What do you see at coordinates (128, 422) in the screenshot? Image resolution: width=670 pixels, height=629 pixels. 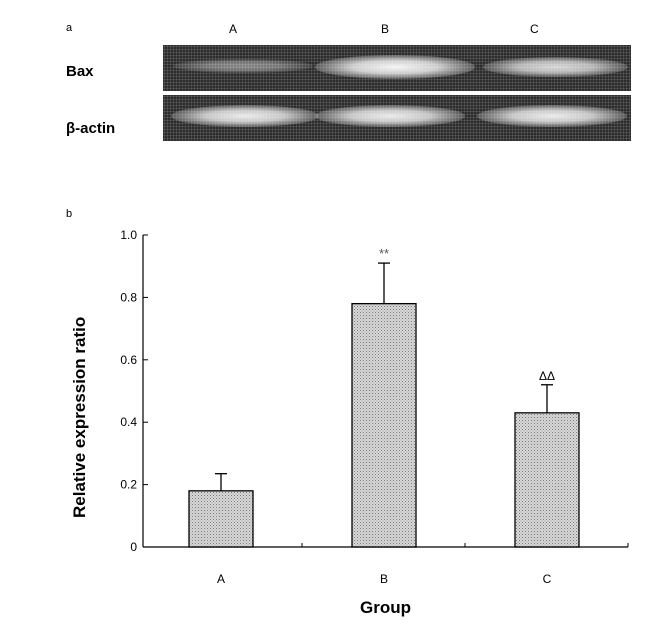 I see `y-tick-label: 0.4` at bounding box center [128, 422].